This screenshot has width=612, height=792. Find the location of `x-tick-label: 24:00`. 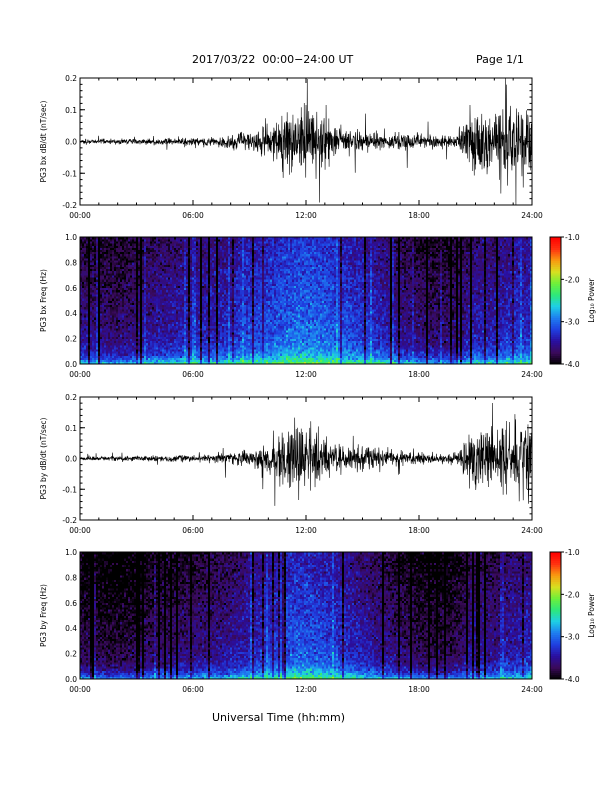

x-tick-label: 24:00 is located at coordinates (532, 215).